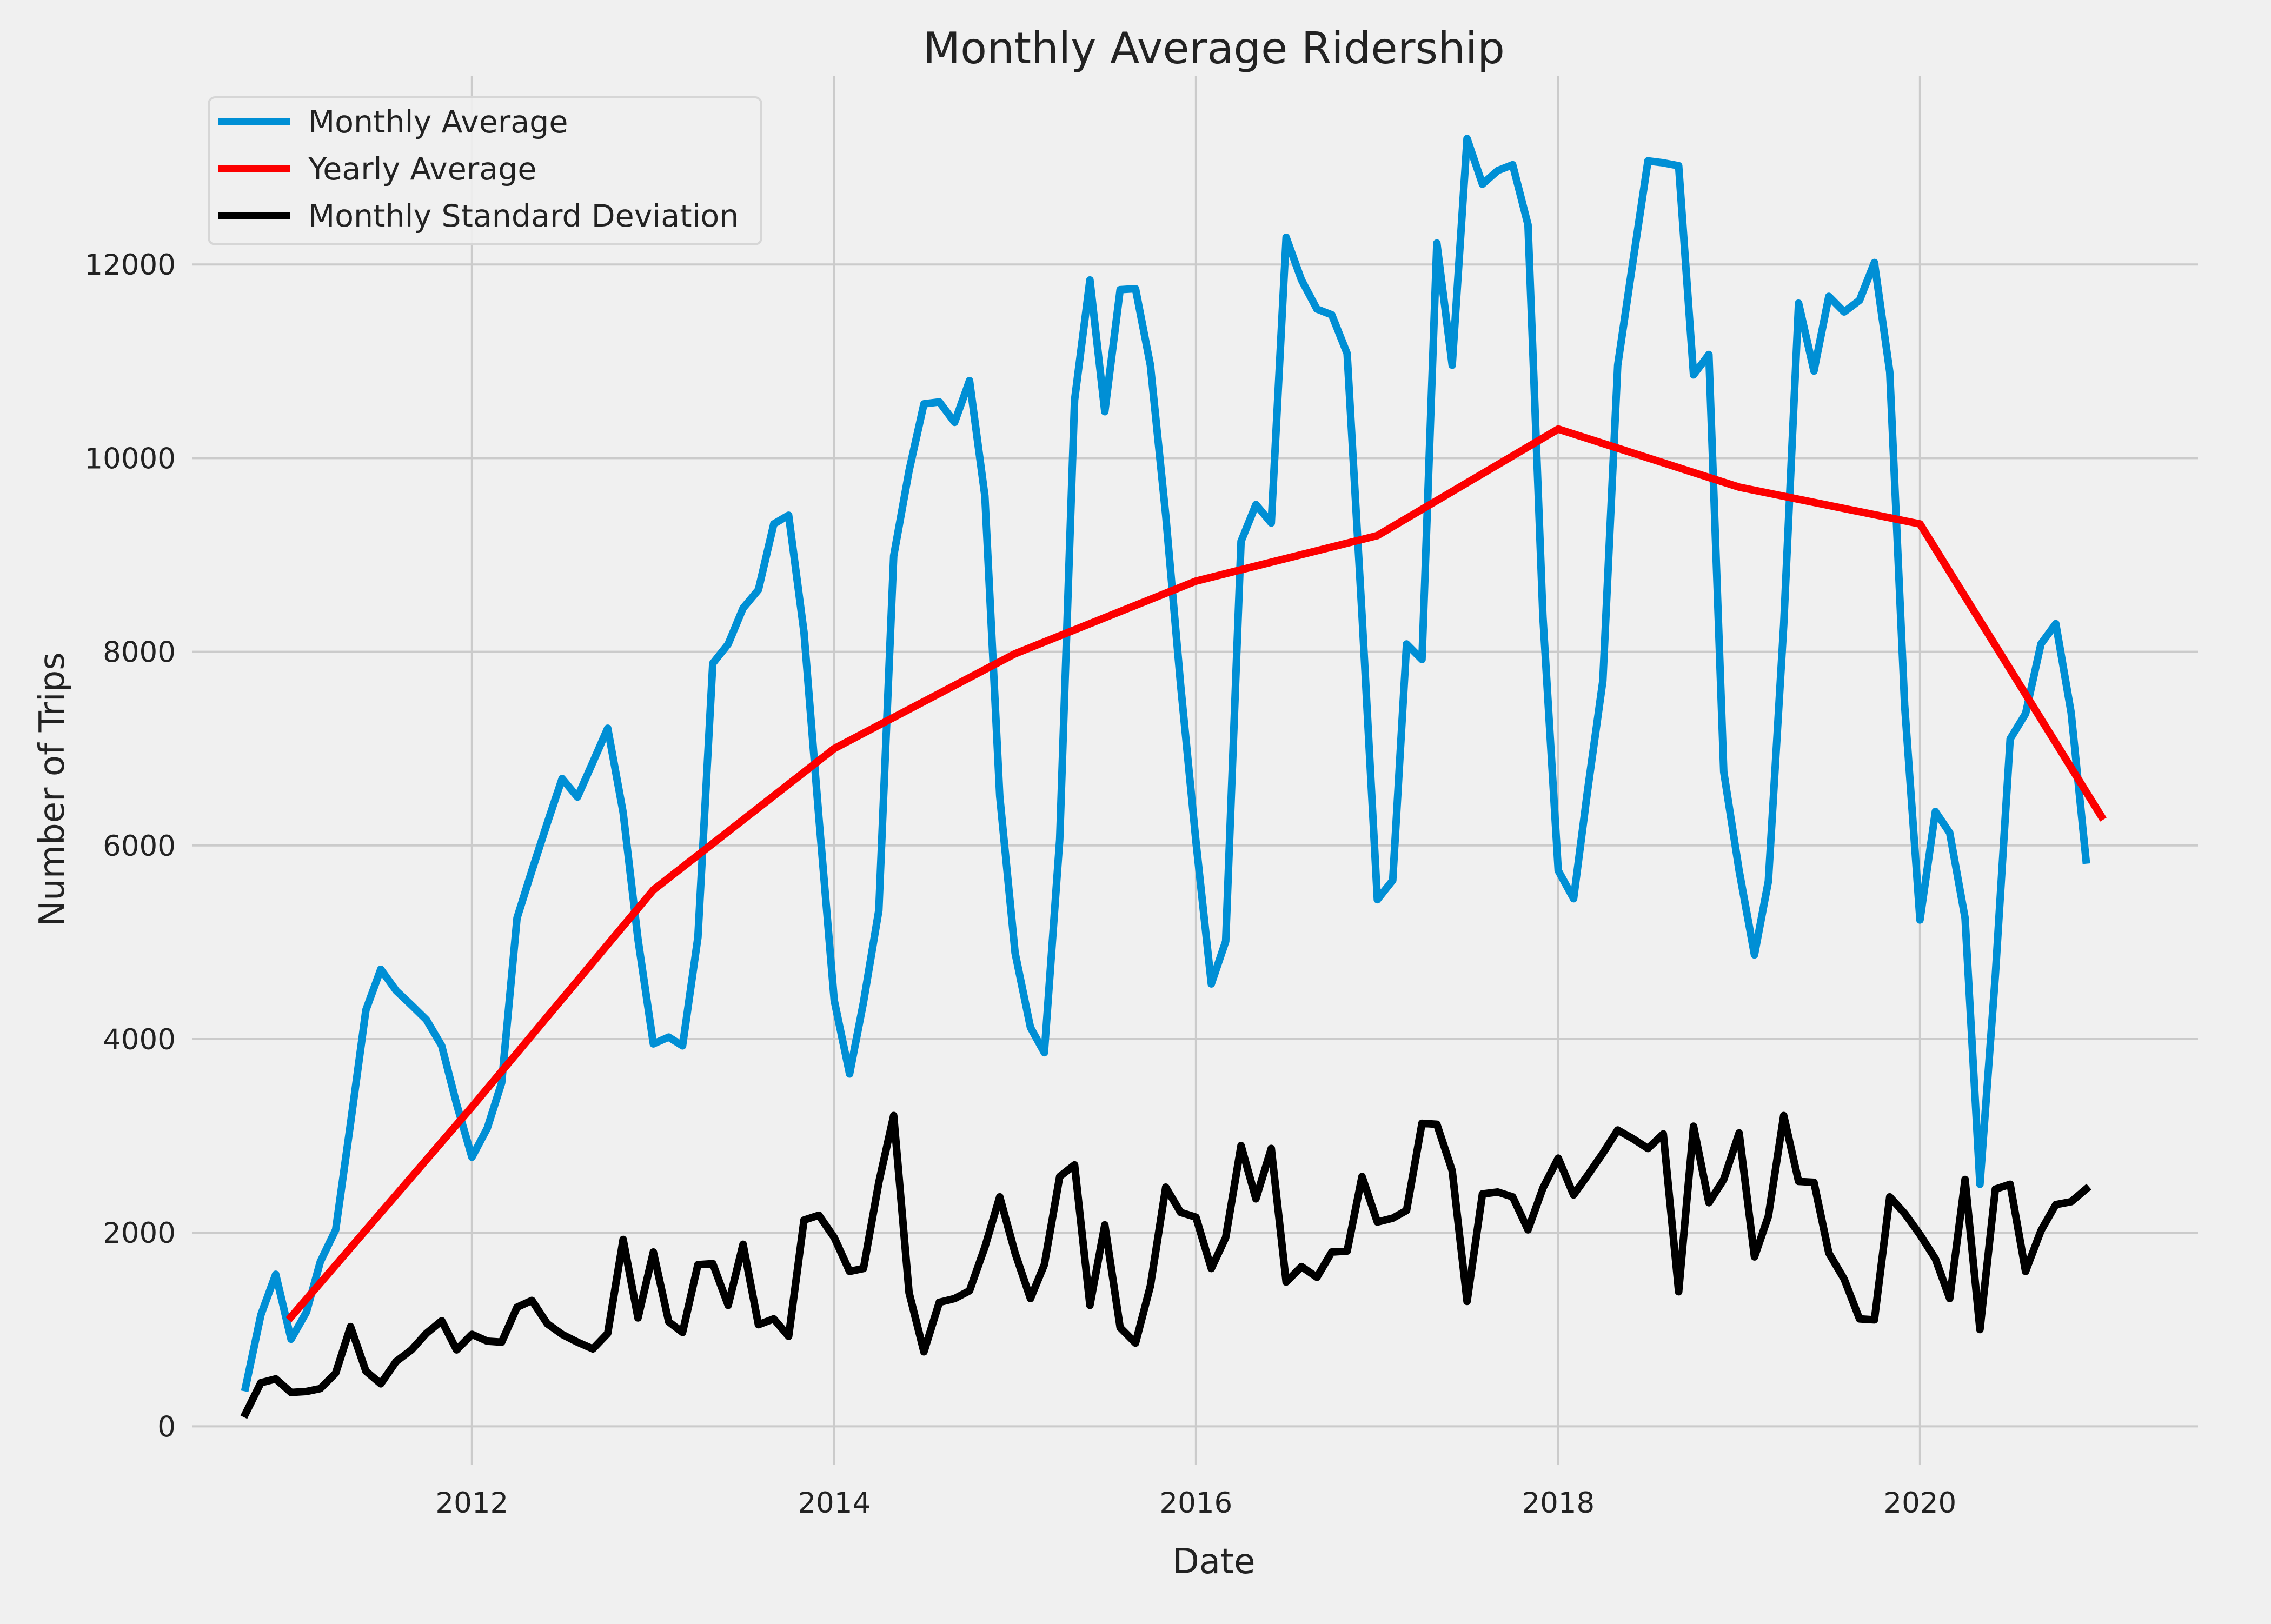  I want to click on y-tick-label: 8000, so click(139, 652).